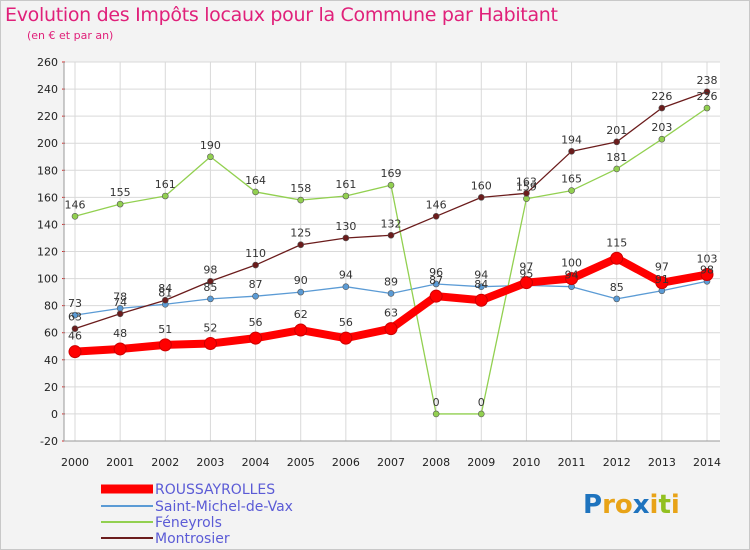 The height and width of the screenshot is (550, 750). Describe the element at coordinates (120, 296) in the screenshot. I see `data-label: 78` at that location.